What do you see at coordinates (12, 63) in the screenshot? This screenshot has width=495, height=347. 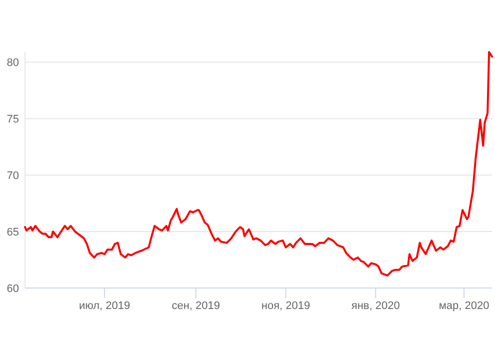 I see `y-tick-label: 80` at bounding box center [12, 63].